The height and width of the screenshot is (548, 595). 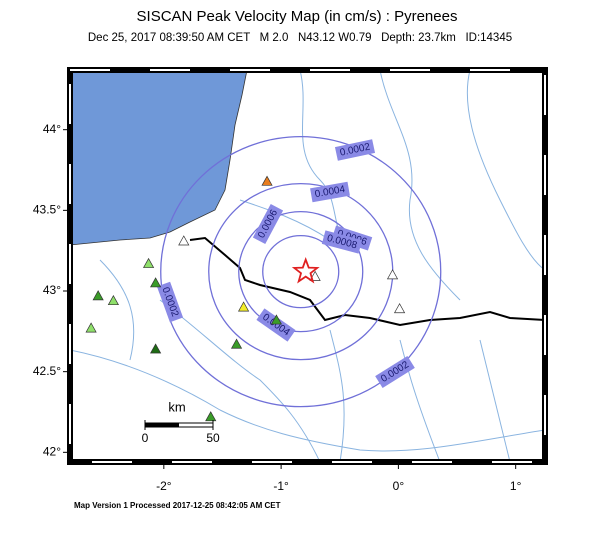 I want to click on contour, so click(x=301, y=271).